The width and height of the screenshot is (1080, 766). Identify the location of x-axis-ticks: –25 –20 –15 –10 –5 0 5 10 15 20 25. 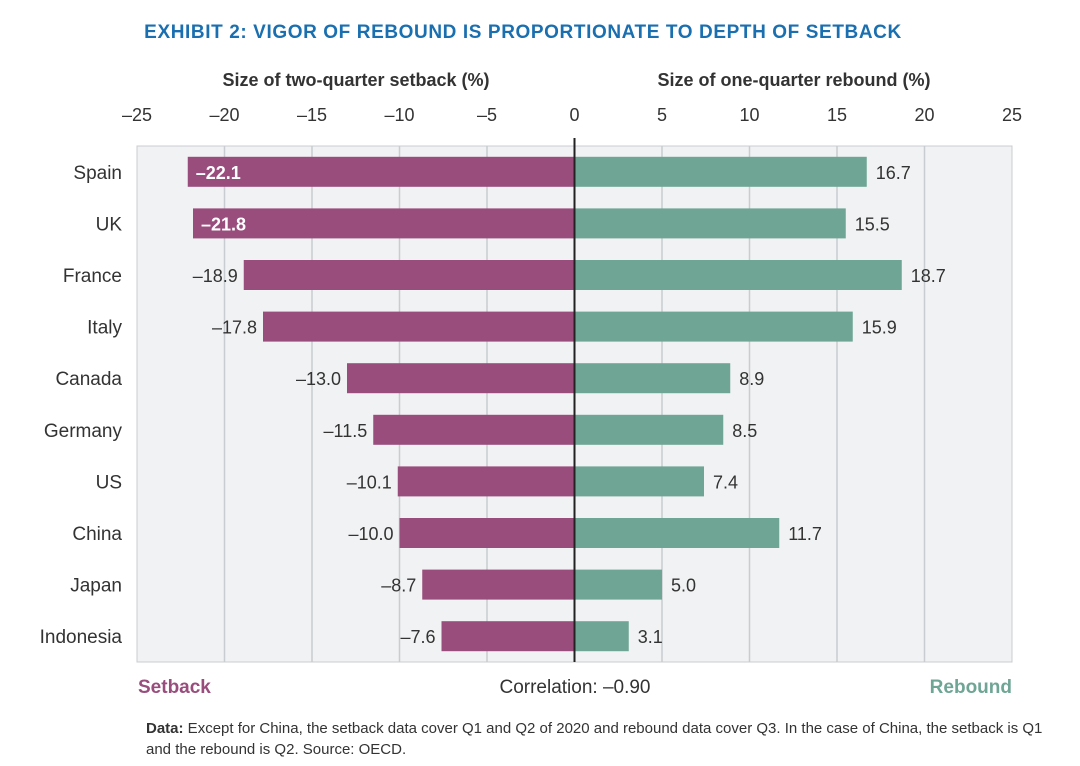
(572, 115).